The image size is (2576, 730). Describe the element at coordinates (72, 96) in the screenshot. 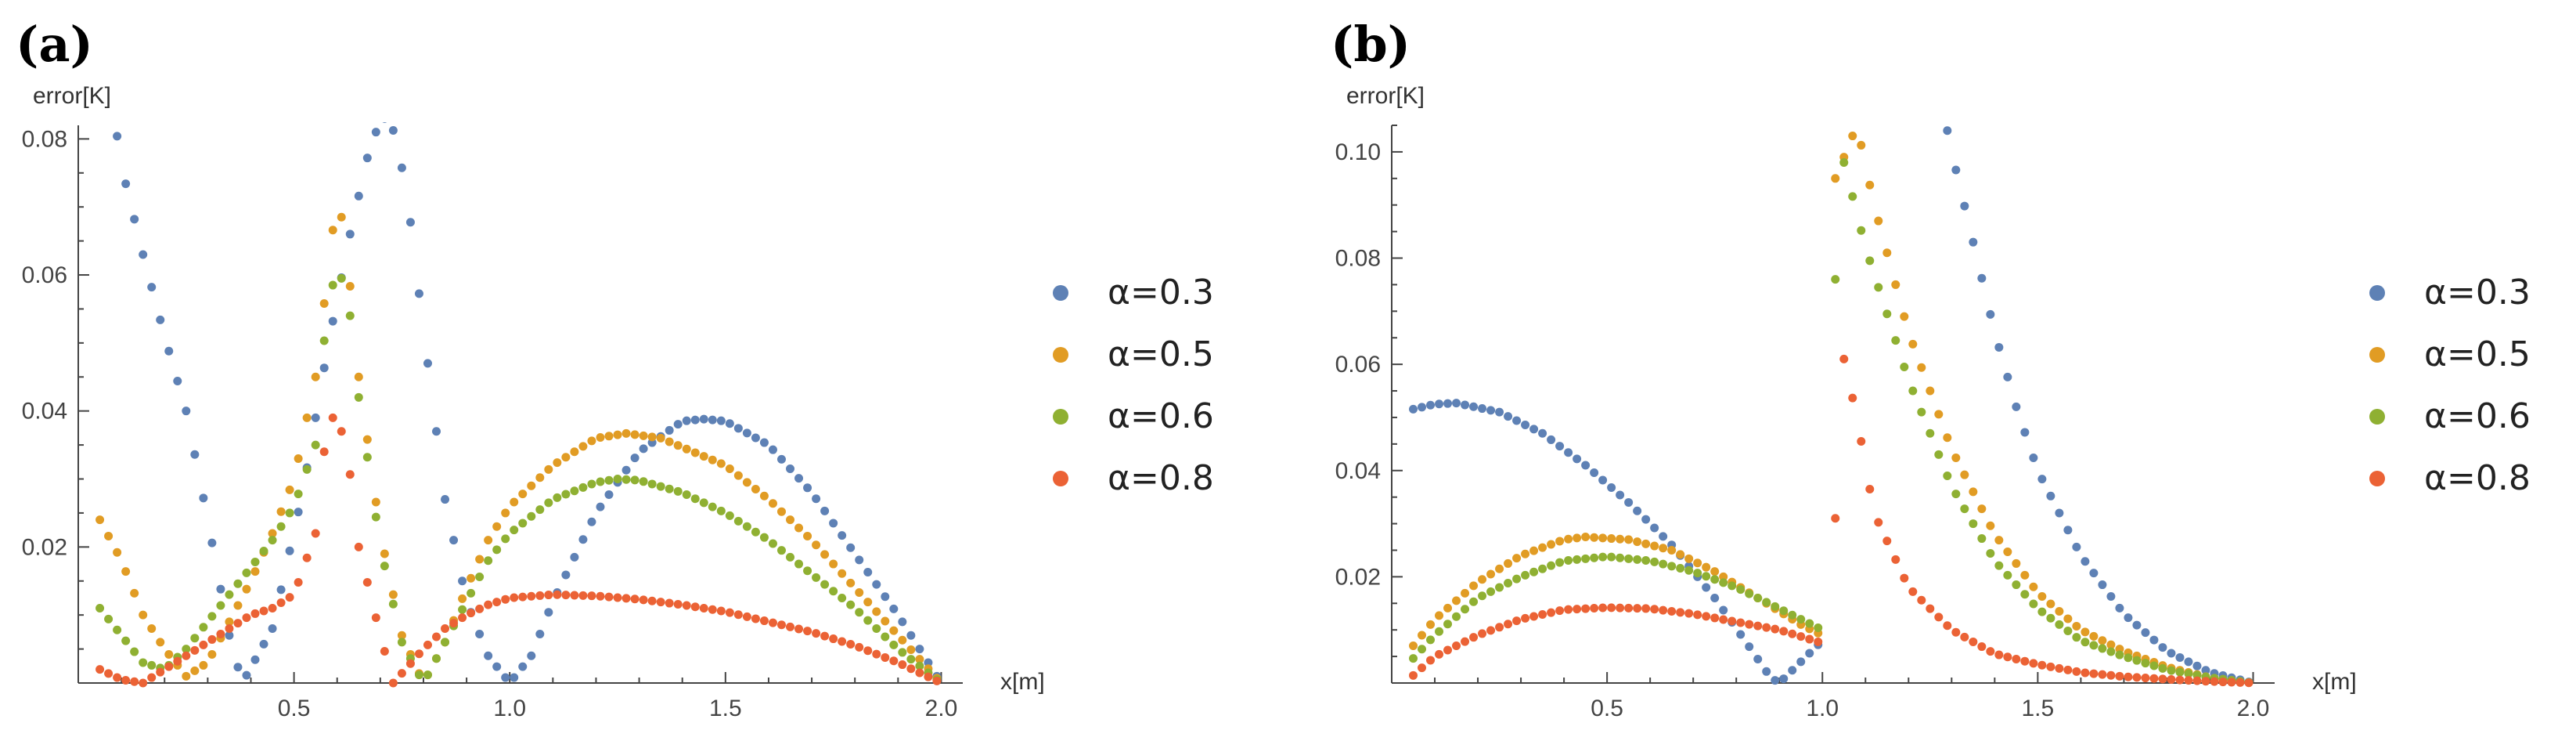

I see `panel-a-y-axis-title: error[K]` at that location.